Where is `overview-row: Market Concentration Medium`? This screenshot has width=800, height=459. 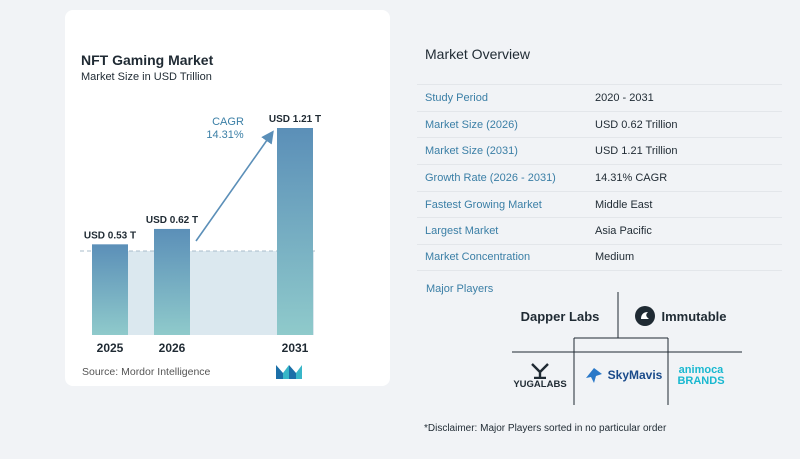
overview-row: Market Concentration Medium is located at coordinates (599, 257).